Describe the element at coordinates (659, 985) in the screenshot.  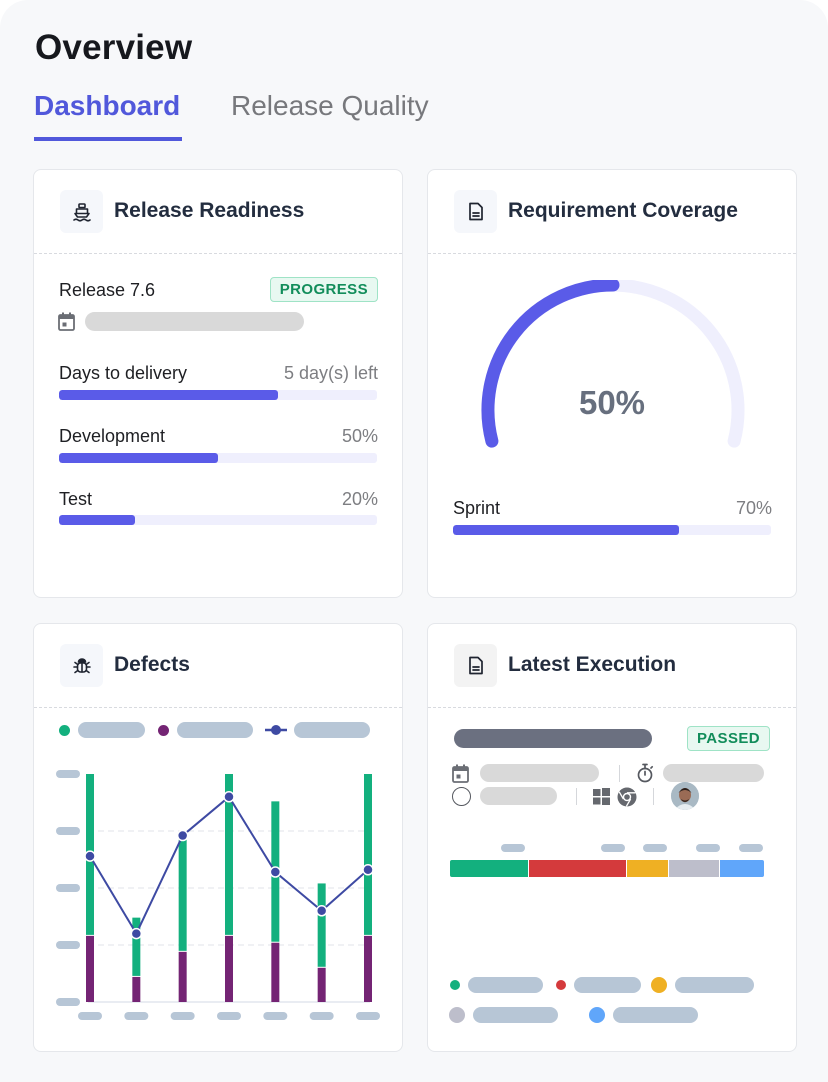
I see `legend-dot-blocked` at that location.